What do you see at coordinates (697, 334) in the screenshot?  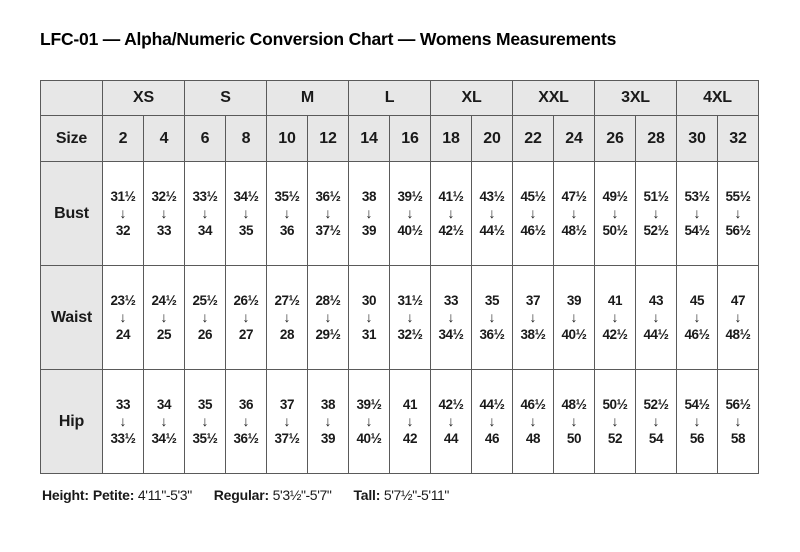 I see `range-to-value: 46½` at bounding box center [697, 334].